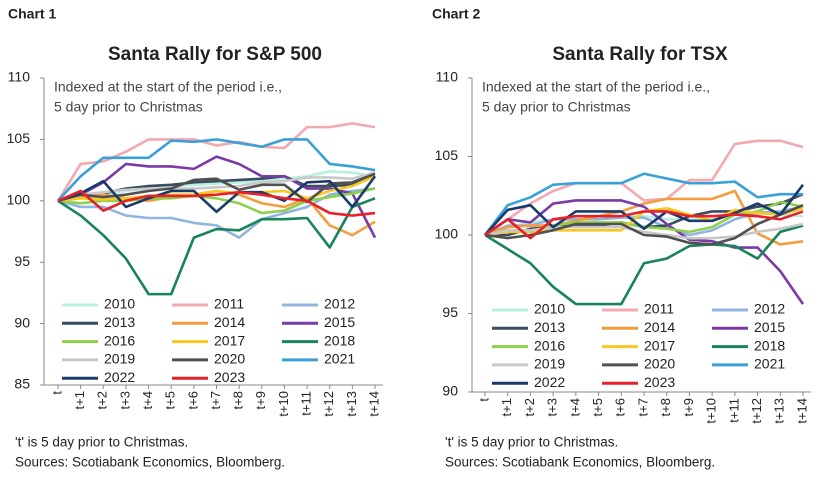 The height and width of the screenshot is (483, 828). Describe the element at coordinates (640, 54) in the screenshot. I see `chart-title: Santa Rally for TSX` at that location.